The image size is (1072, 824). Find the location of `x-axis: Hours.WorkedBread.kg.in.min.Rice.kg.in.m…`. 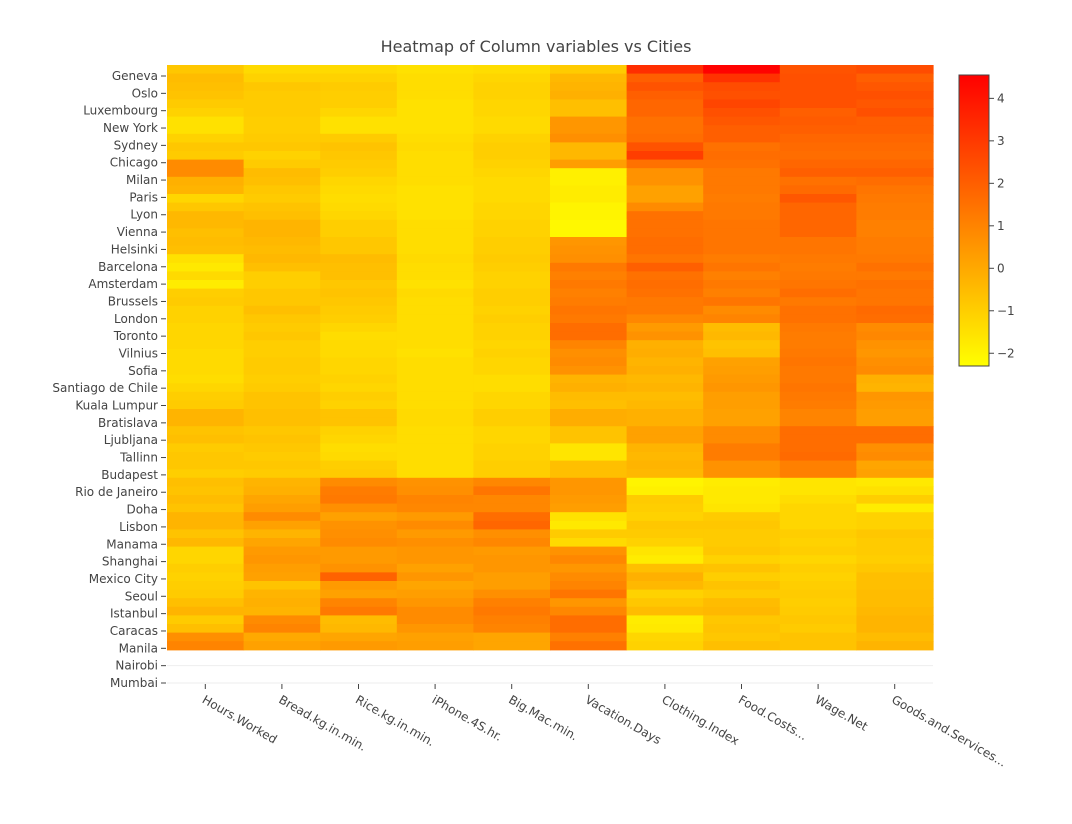

x-axis: Hours.WorkedBread.kg.in.min.Rice.kg.in.m… is located at coordinates (604, 727).